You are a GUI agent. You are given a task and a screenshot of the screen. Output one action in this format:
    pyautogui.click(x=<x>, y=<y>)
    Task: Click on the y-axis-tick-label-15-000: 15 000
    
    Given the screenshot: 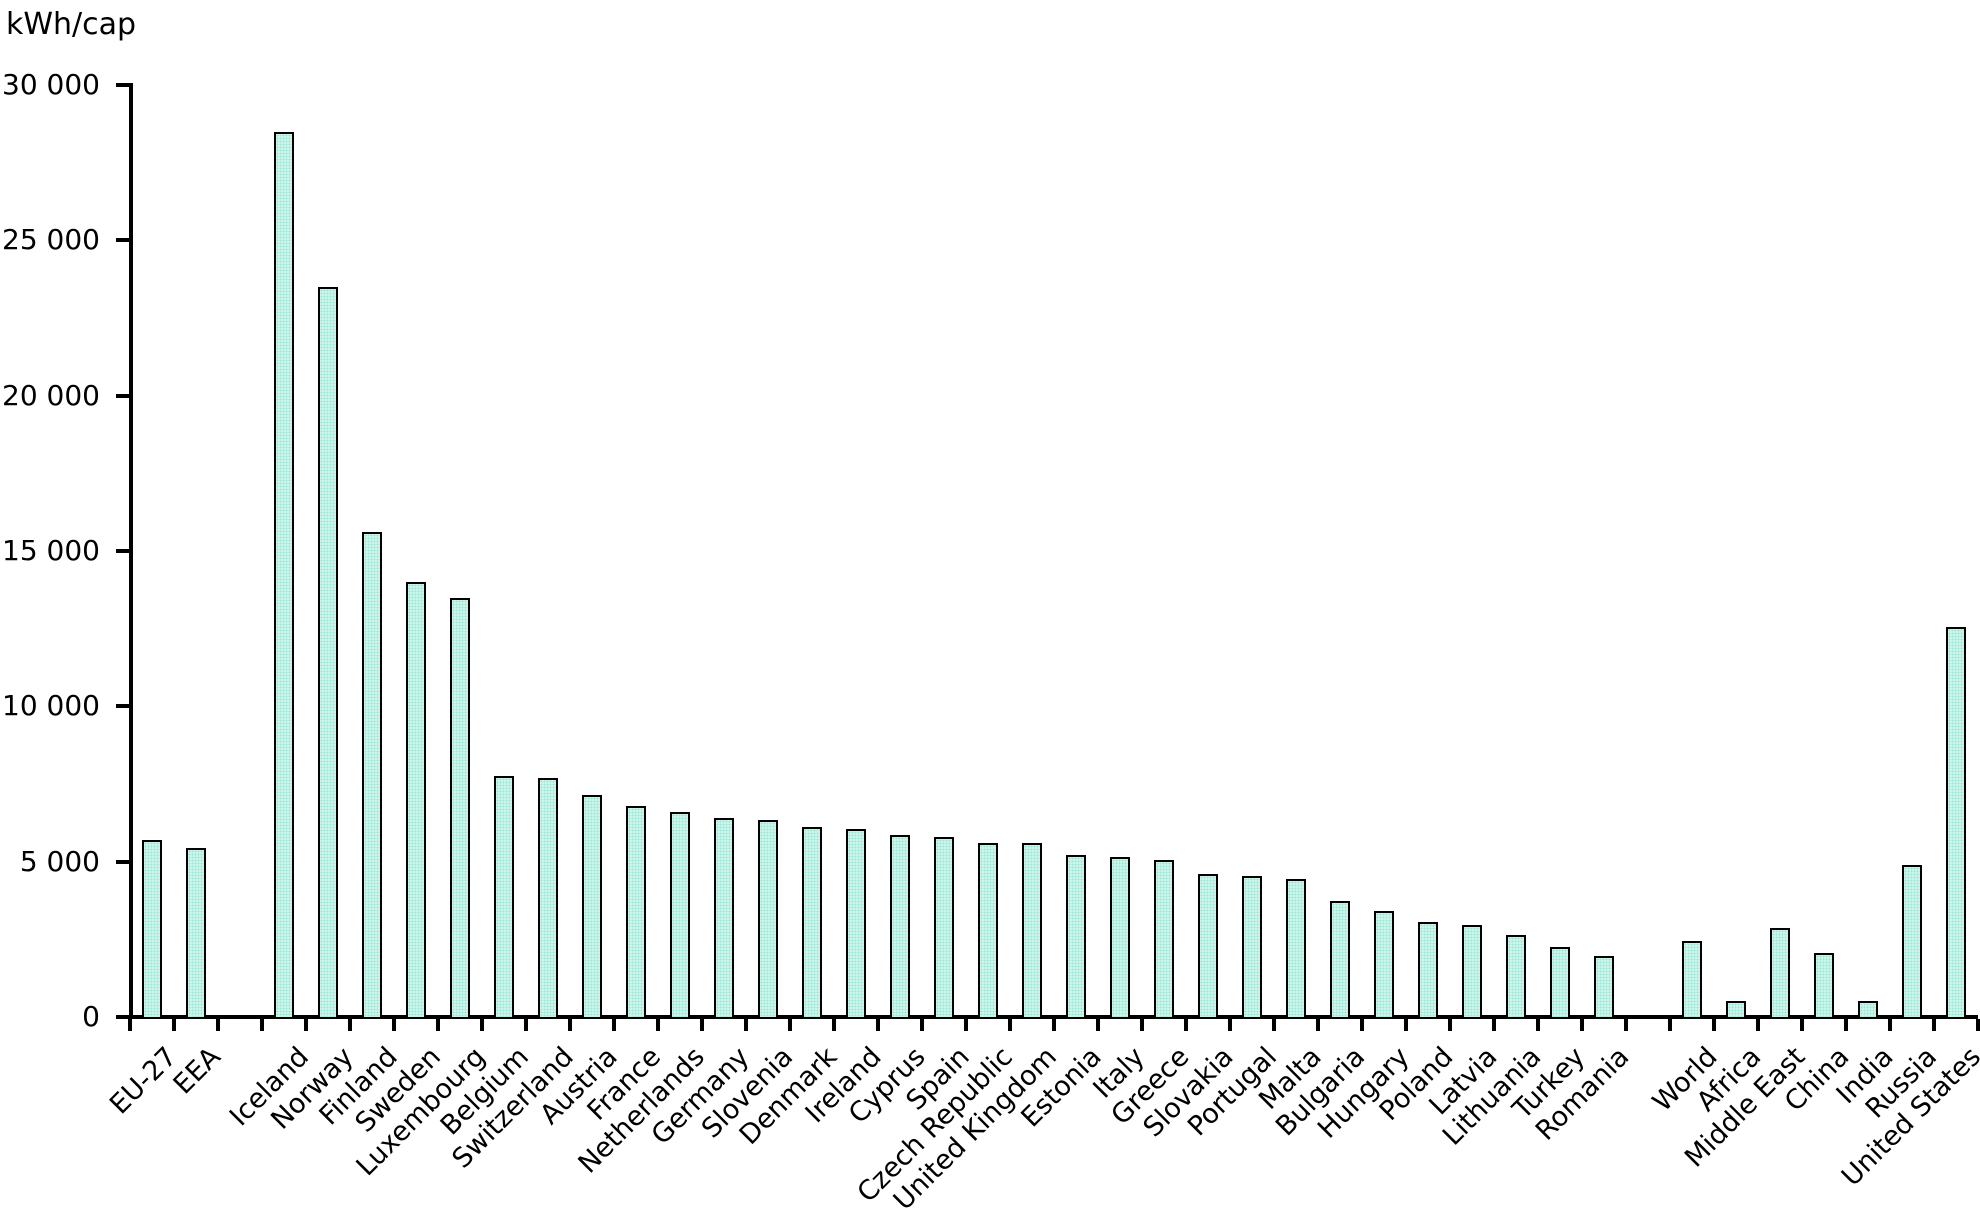 What is the action you would take?
    pyautogui.click(x=51, y=550)
    